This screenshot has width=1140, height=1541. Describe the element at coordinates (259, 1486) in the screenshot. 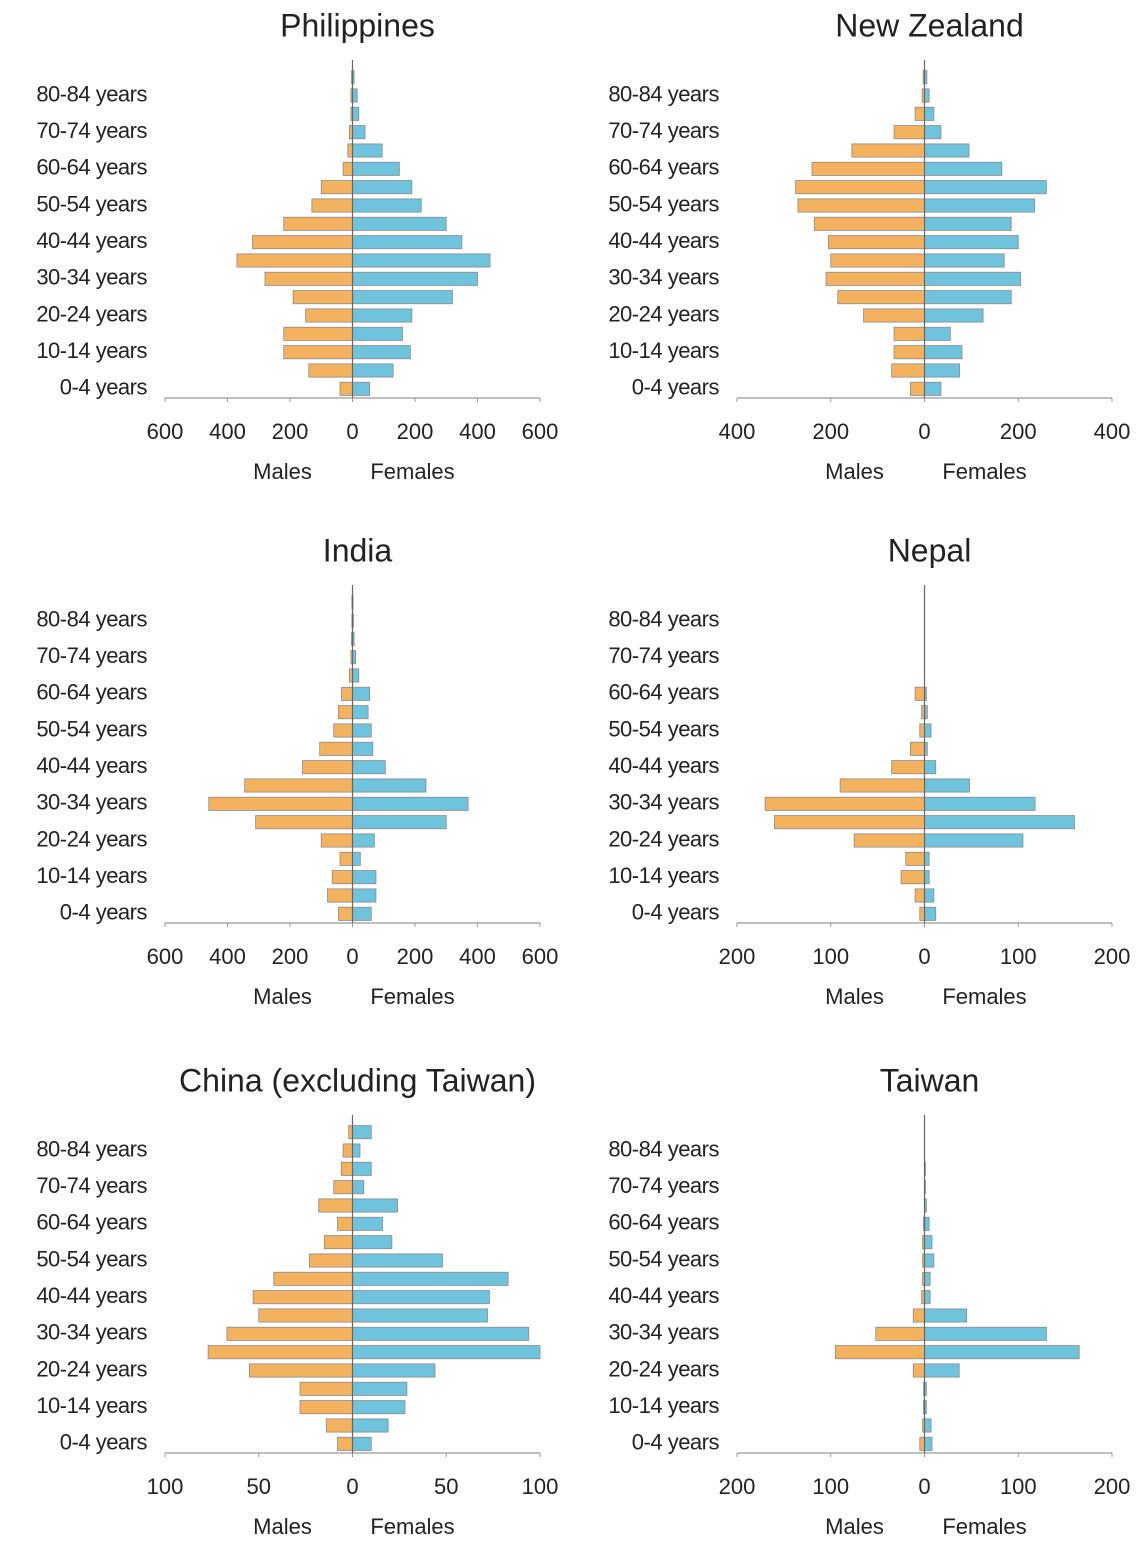

I see `x-tick-label: 50` at that location.